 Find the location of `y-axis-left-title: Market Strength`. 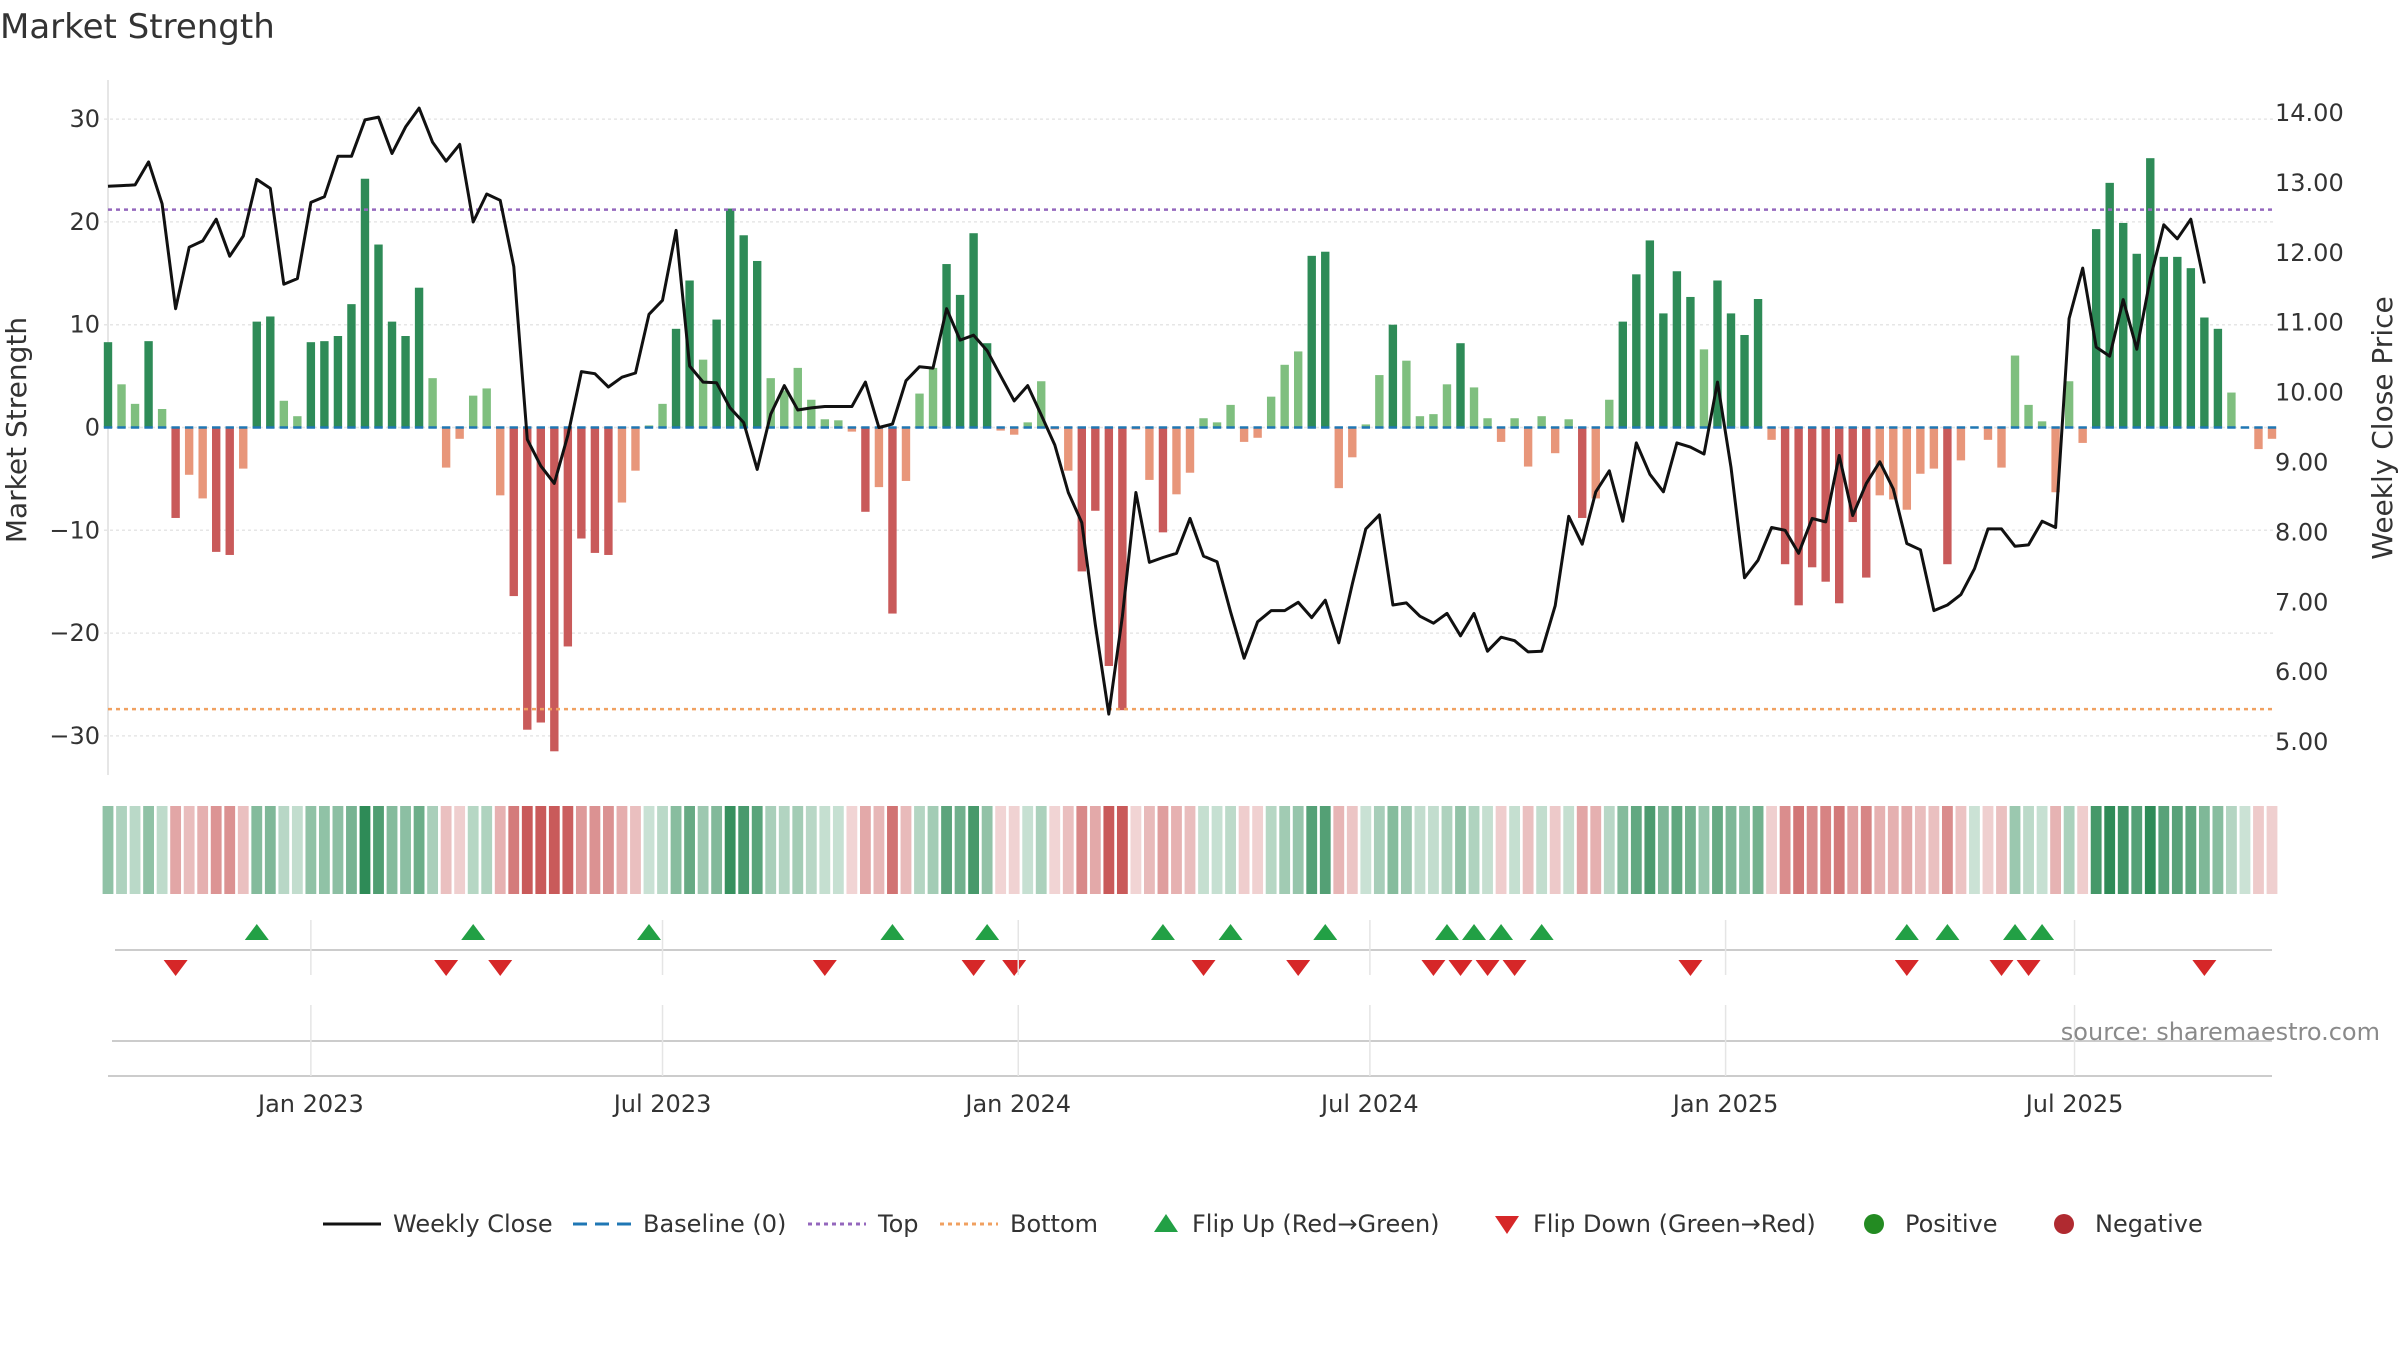

y-axis-left-title: Market Strength is located at coordinates (16, 430).